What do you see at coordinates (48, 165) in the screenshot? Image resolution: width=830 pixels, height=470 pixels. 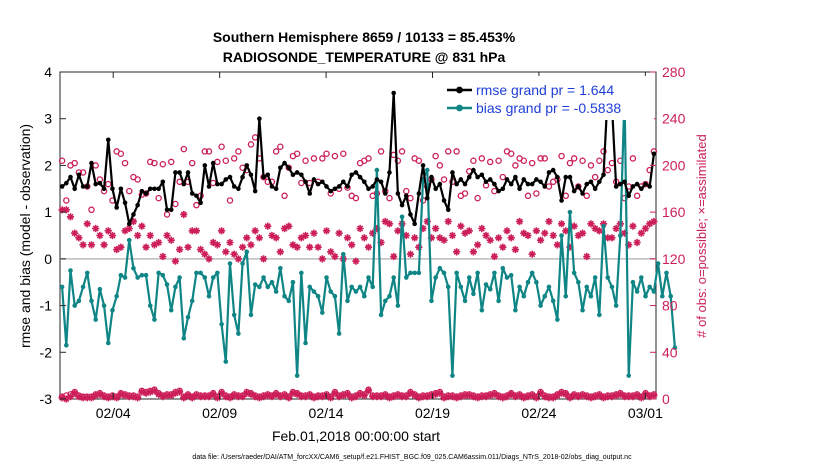 I see `y-left-tick-label: 2` at bounding box center [48, 165].